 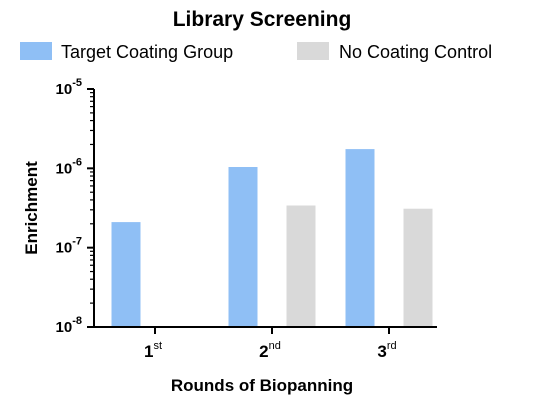 What do you see at coordinates (262, 385) in the screenshot?
I see `x-axis-label: Rounds of Biopanning` at bounding box center [262, 385].